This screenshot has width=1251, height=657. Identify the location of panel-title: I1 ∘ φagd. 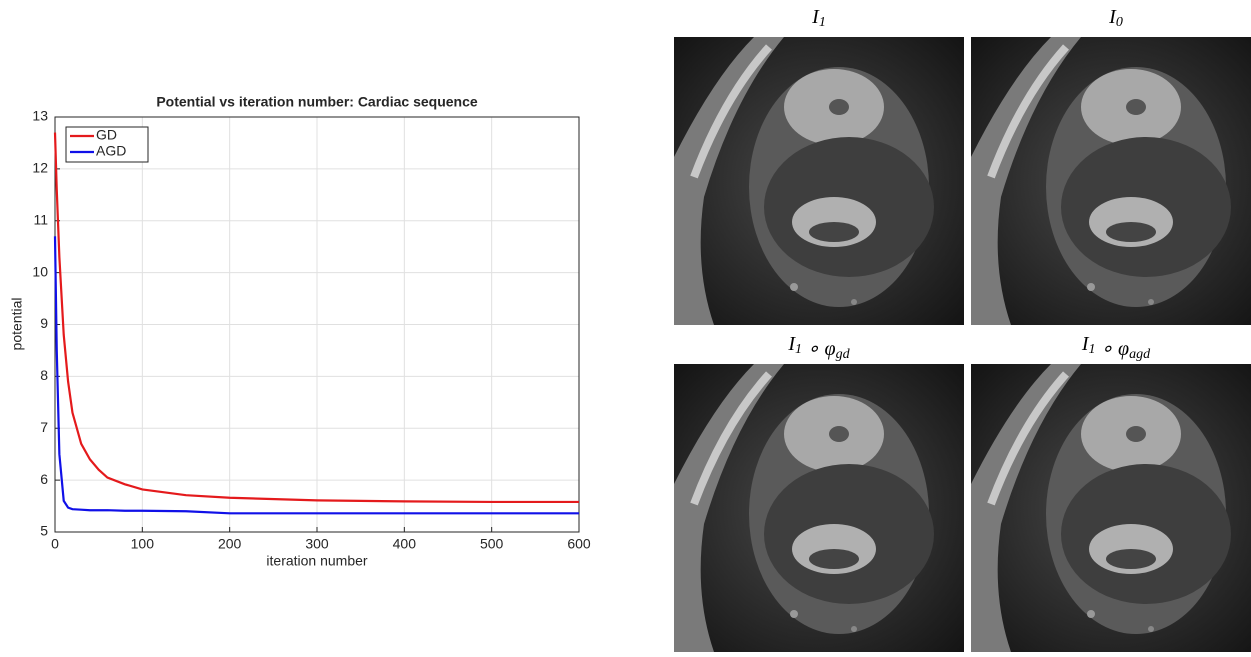
(1116, 348).